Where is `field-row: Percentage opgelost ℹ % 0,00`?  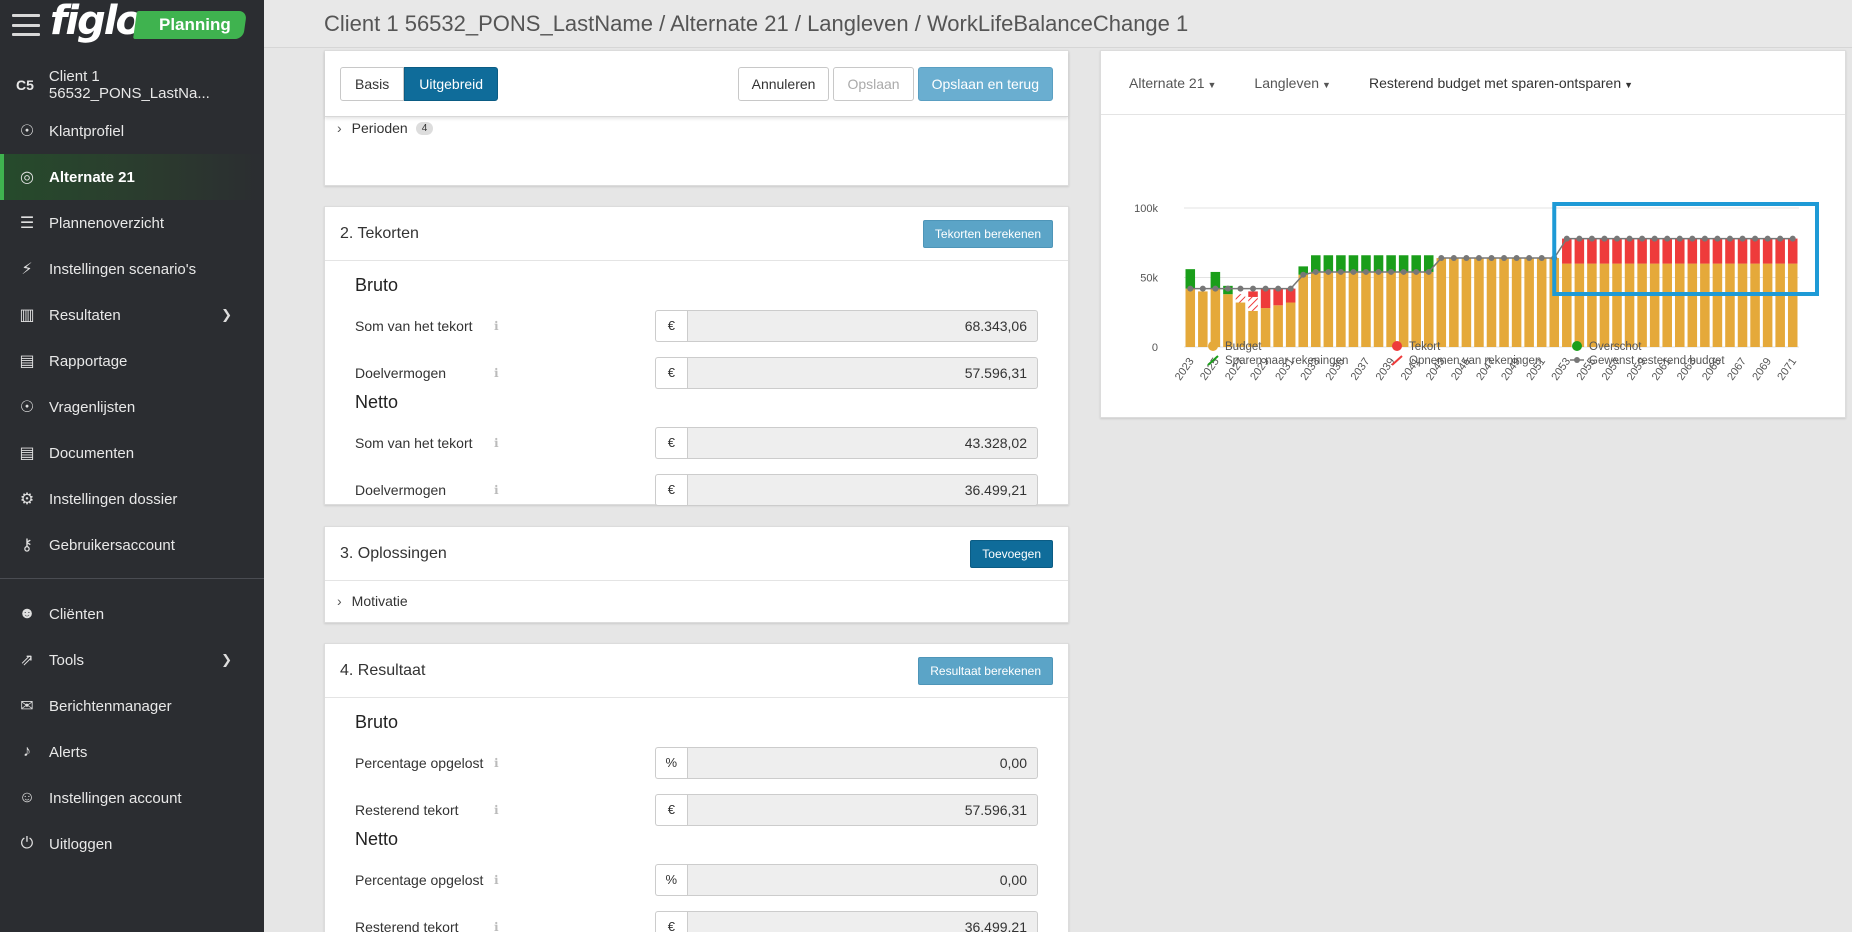 field-row: Percentage opgelost ℹ % 0,00 is located at coordinates (696, 762).